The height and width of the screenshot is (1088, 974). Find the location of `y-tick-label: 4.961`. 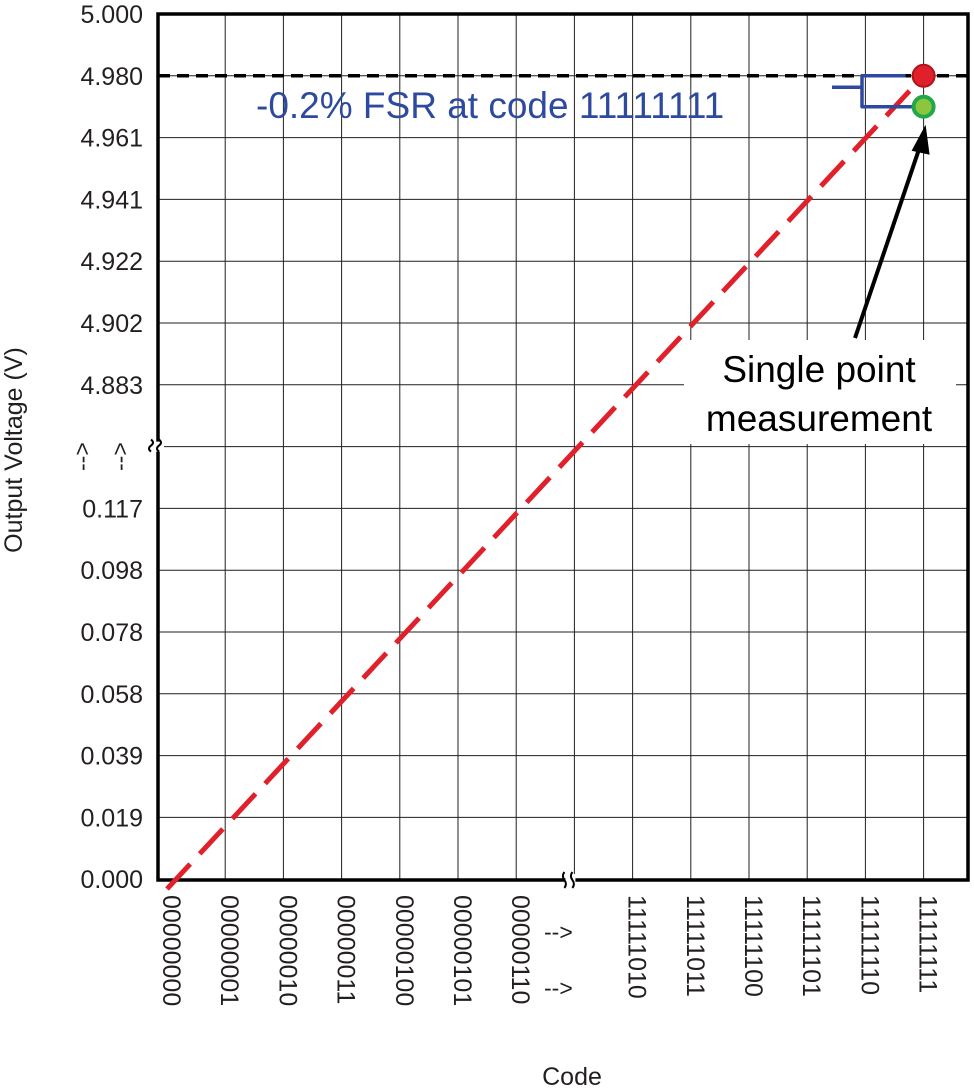

y-tick-label: 4.961 is located at coordinates (111, 139).